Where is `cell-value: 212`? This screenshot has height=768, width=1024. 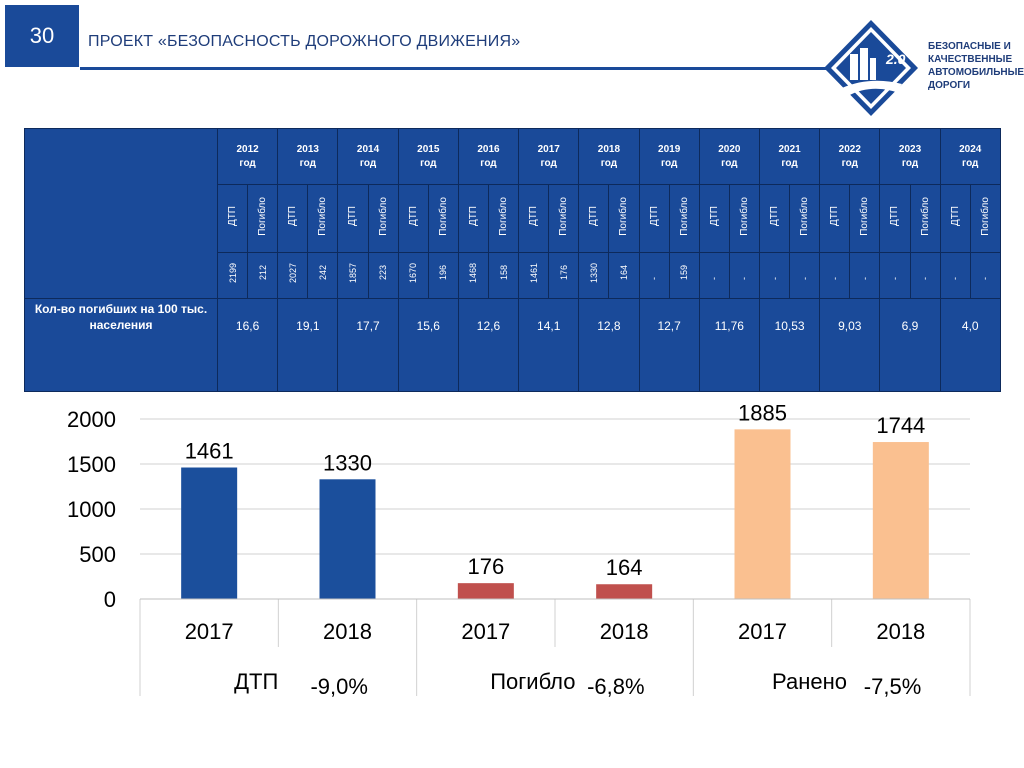
cell-value: 212 is located at coordinates (262, 273).